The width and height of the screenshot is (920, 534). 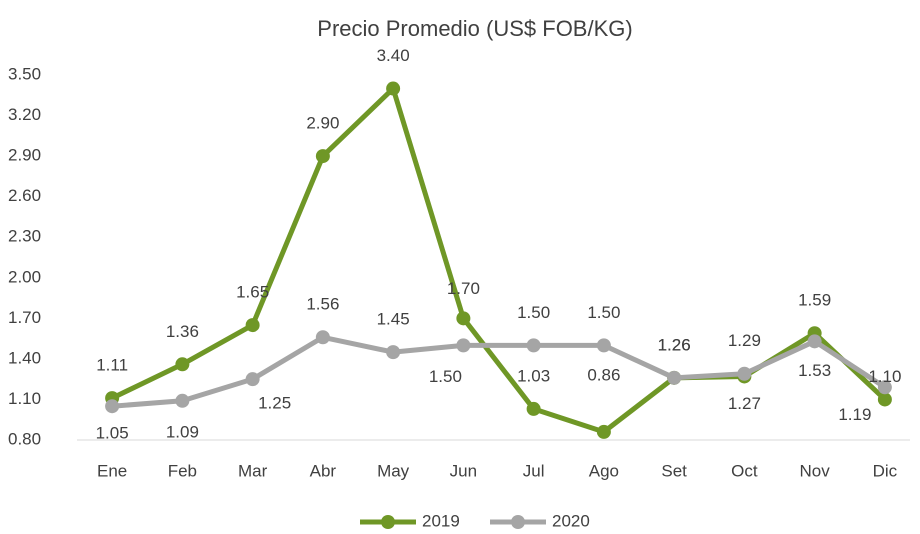 What do you see at coordinates (393, 319) in the screenshot?
I see `data-label: 1.45` at bounding box center [393, 319].